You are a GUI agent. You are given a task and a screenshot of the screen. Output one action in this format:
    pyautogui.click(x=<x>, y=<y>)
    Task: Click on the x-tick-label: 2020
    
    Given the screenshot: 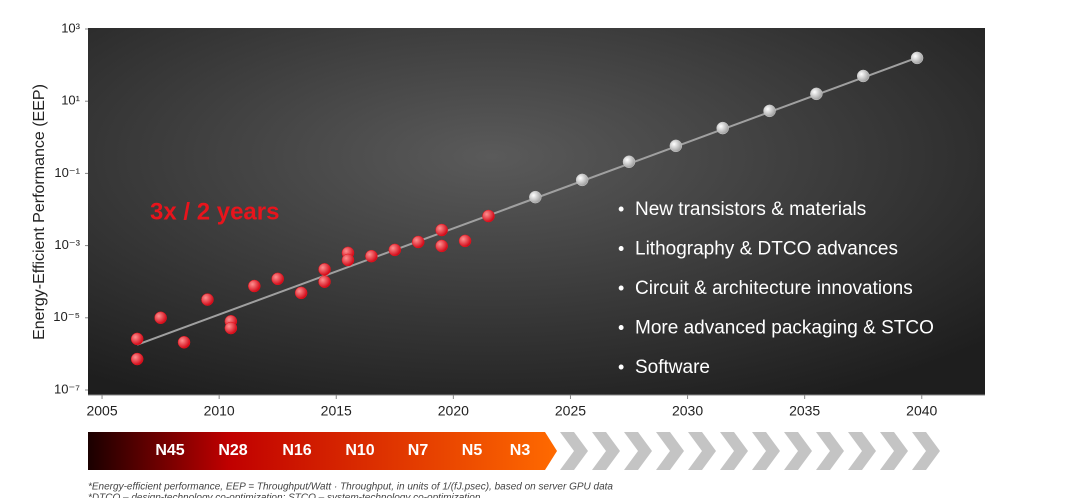 What is the action you would take?
    pyautogui.click(x=453, y=411)
    